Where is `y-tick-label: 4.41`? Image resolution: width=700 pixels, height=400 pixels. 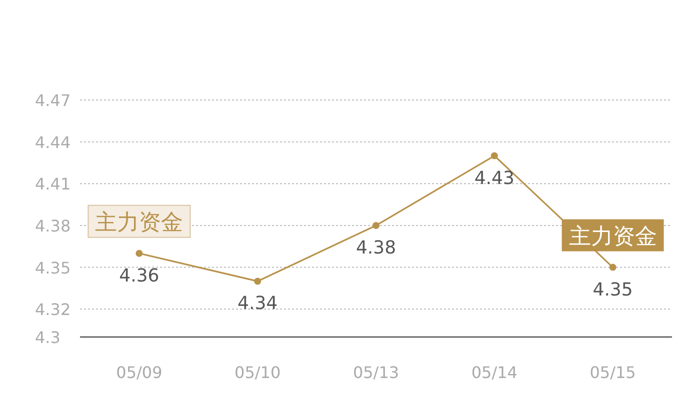 y-tick-label: 4.41 is located at coordinates (53, 184).